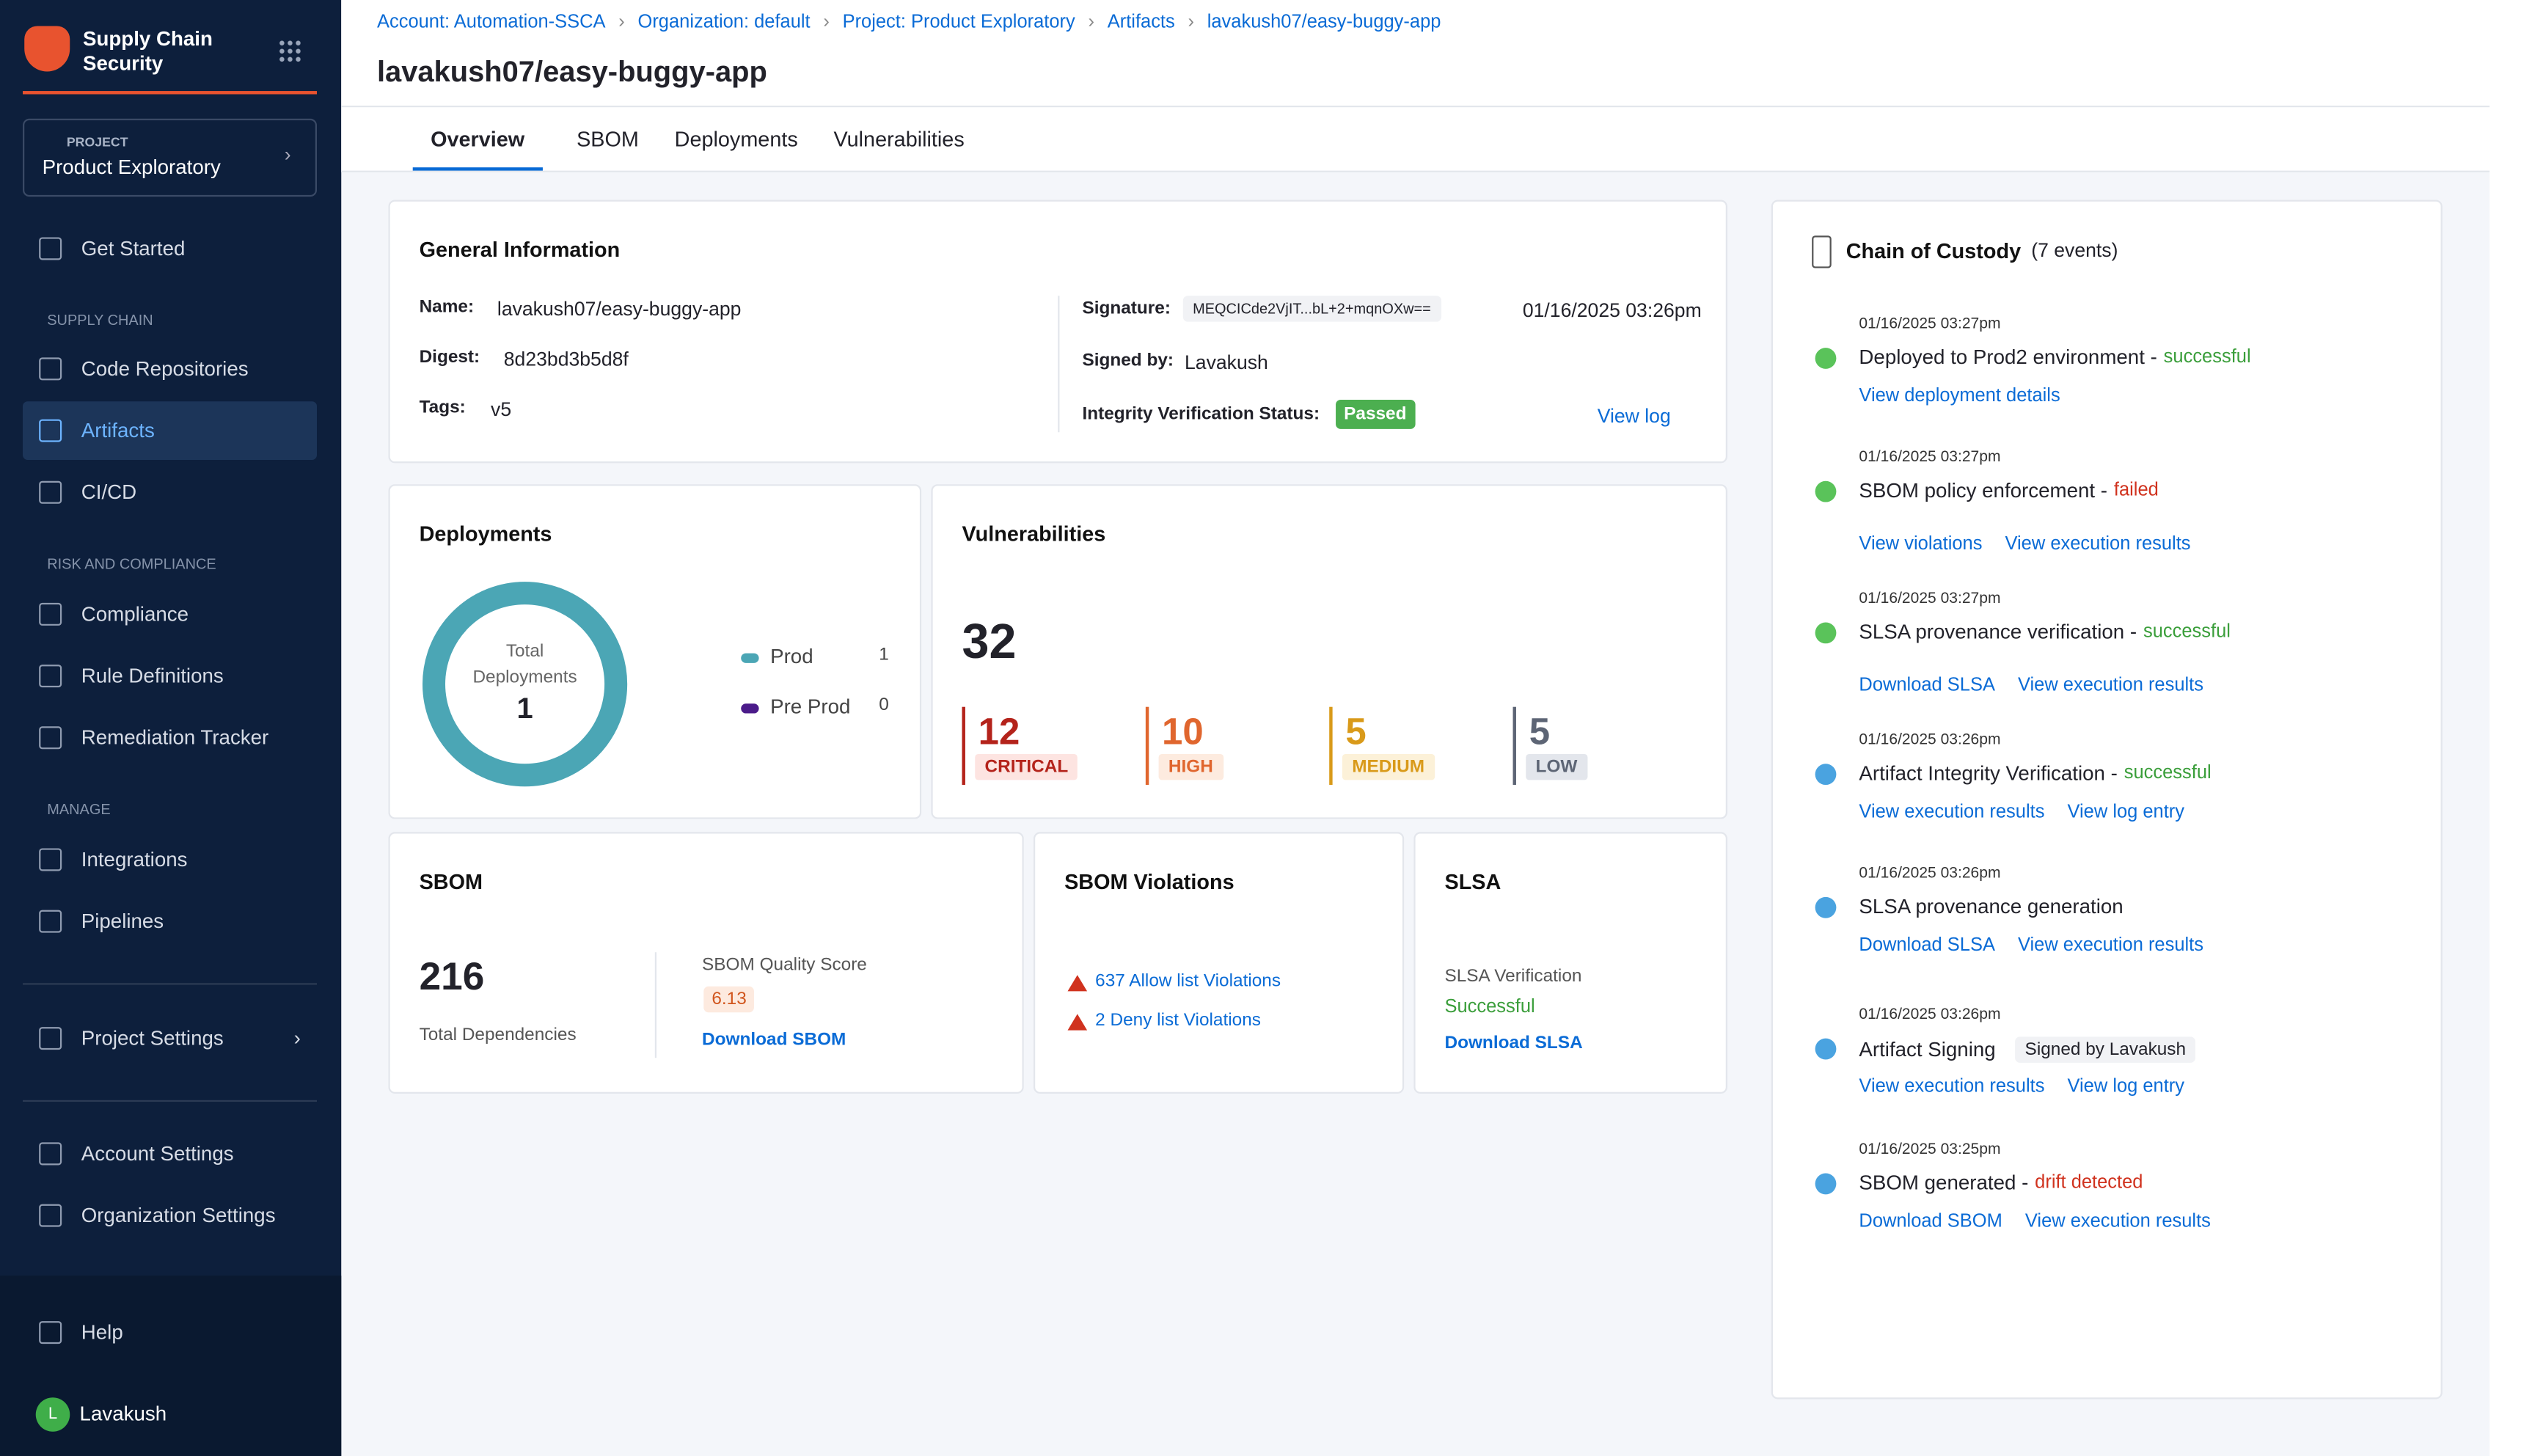 The image size is (2535, 1456). What do you see at coordinates (1556, 766) in the screenshot?
I see `severity-label: LOW` at bounding box center [1556, 766].